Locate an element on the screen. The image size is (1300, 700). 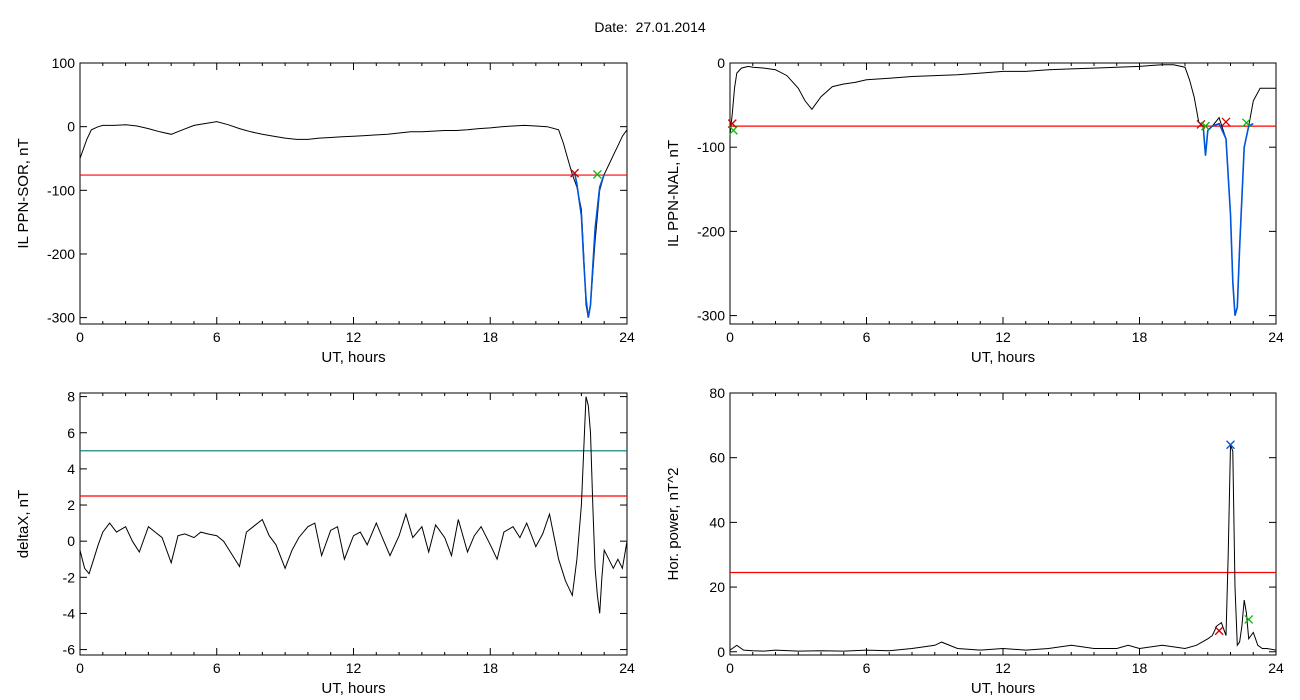
y-tick-label: 2 is located at coordinates (71, 505).